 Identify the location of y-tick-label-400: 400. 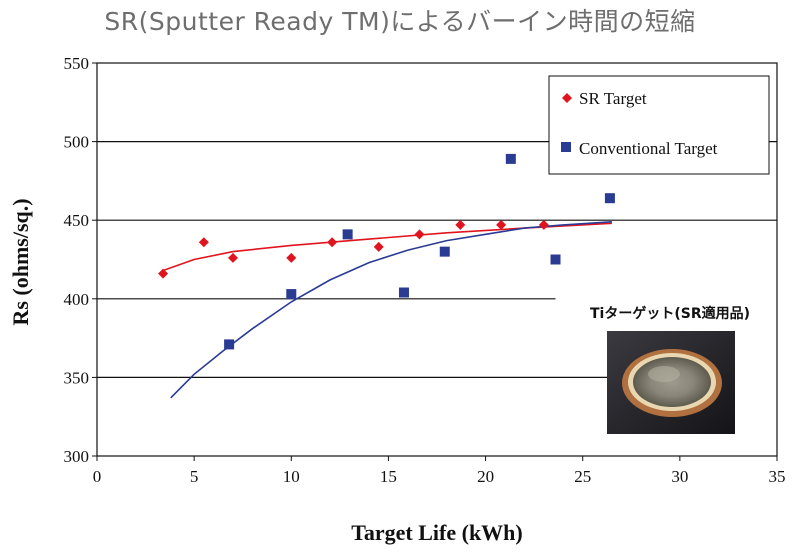
(77, 299).